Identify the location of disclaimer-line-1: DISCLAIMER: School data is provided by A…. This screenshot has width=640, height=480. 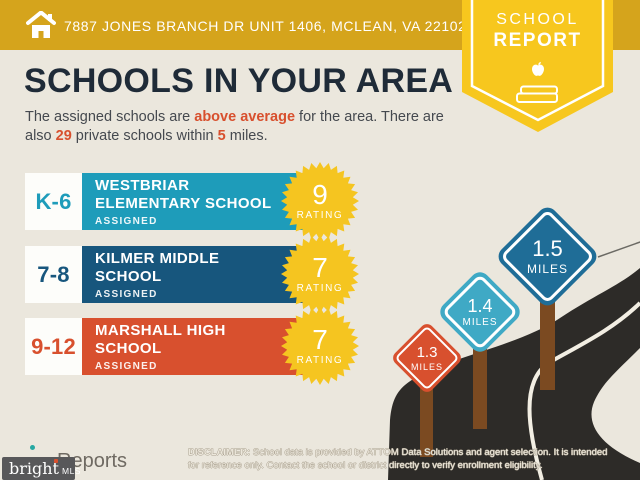
(414, 452).